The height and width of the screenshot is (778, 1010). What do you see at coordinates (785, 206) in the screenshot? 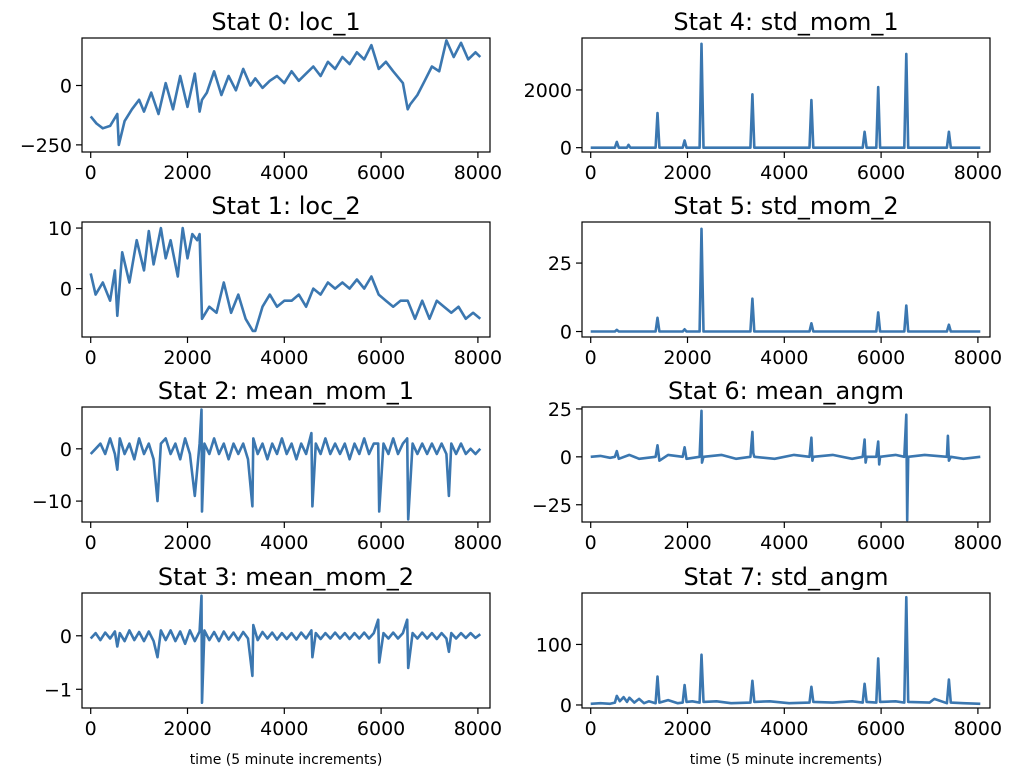
I see `plot-title: Stat 5: std_mom_2` at bounding box center [785, 206].